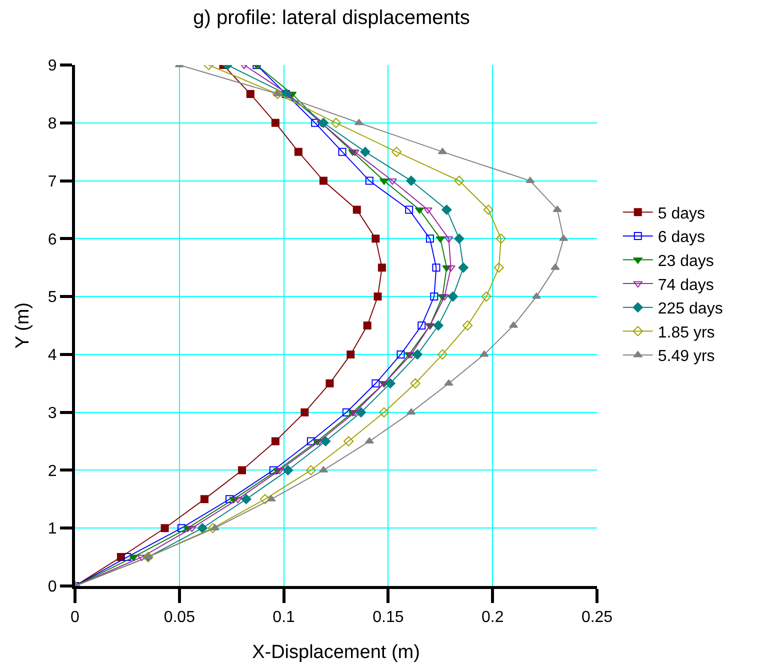  Describe the element at coordinates (75, 617) in the screenshot. I see `x-tick-label: 0` at that location.